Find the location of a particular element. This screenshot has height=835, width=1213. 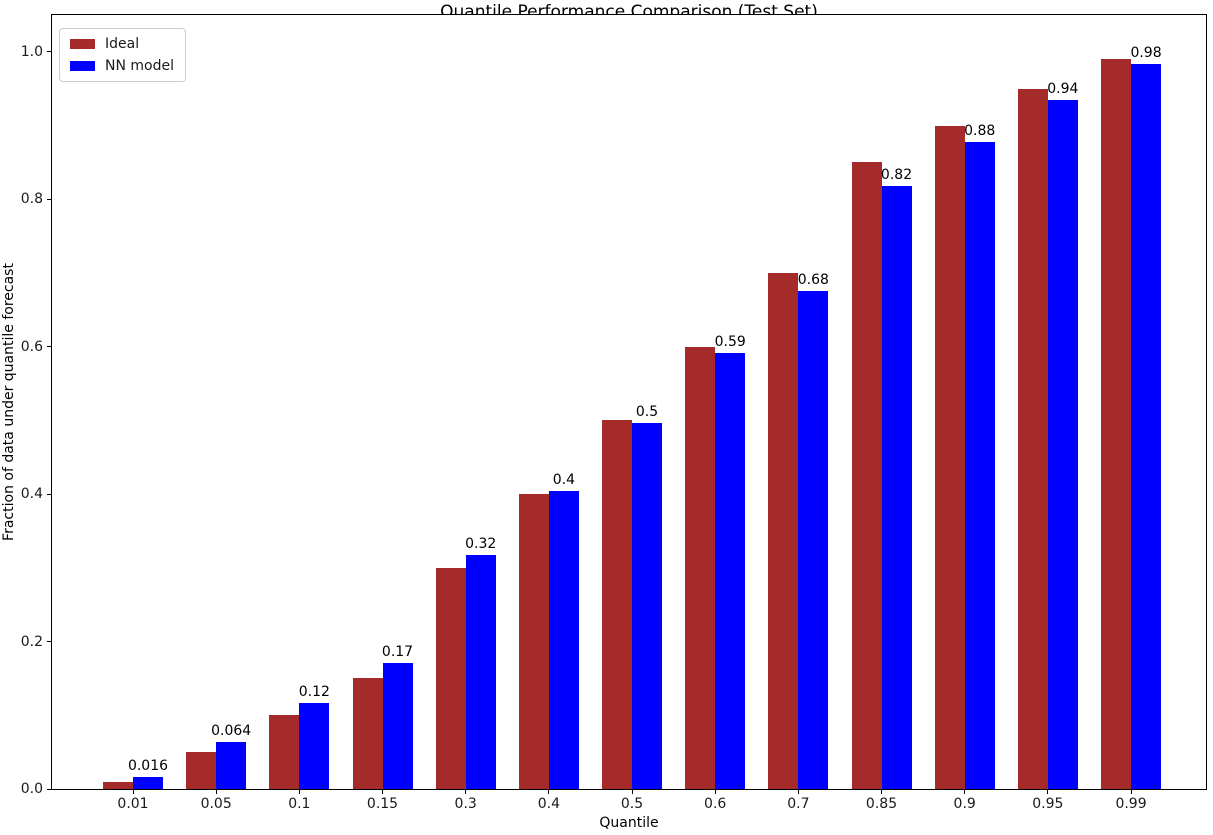

y-tick-mark-0.4 is located at coordinates (49, 494).